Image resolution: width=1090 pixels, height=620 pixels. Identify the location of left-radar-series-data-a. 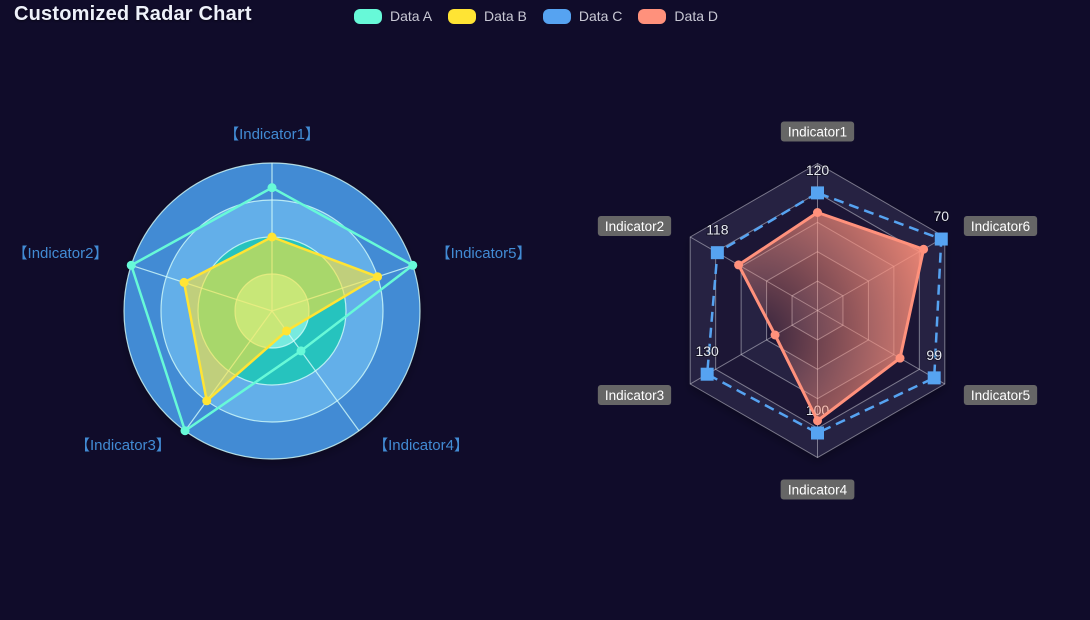
(272, 309).